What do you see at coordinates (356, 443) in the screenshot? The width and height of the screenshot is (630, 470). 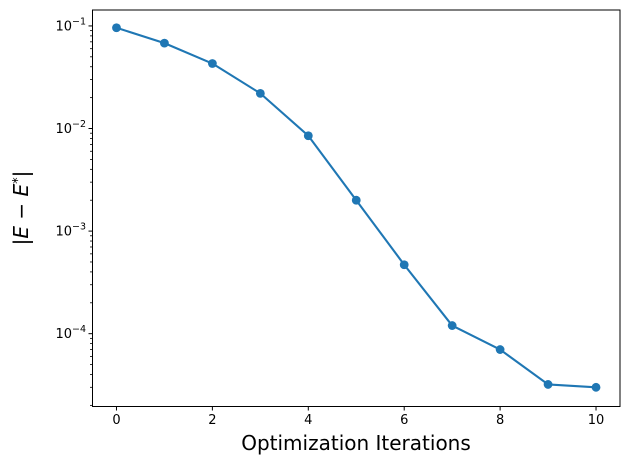 I see `x-axis-label: Optimization Iterations` at bounding box center [356, 443].